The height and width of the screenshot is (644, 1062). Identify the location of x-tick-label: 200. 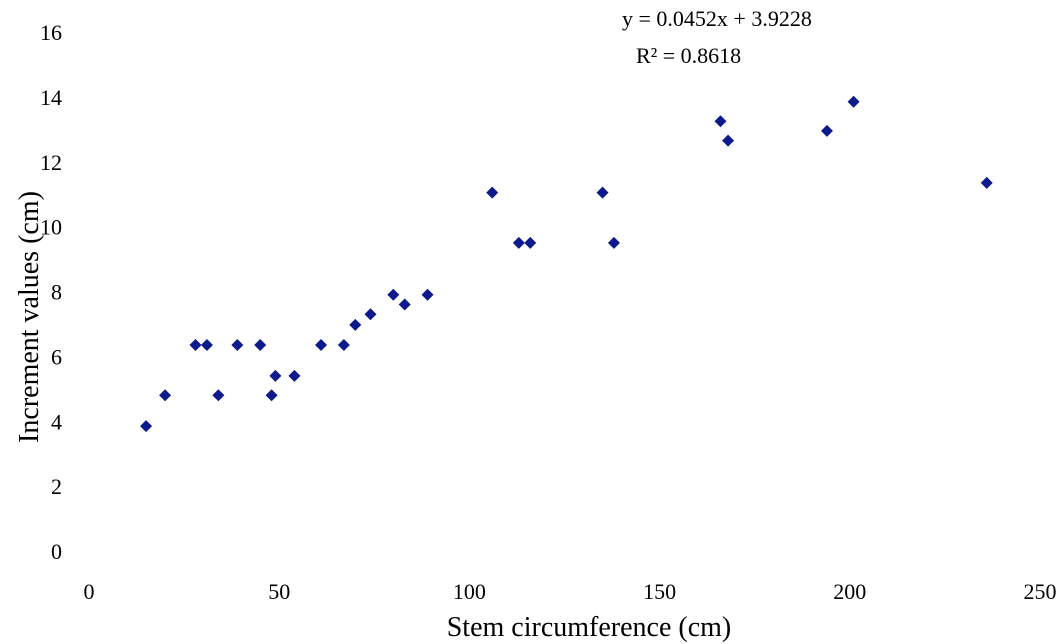
(849, 591).